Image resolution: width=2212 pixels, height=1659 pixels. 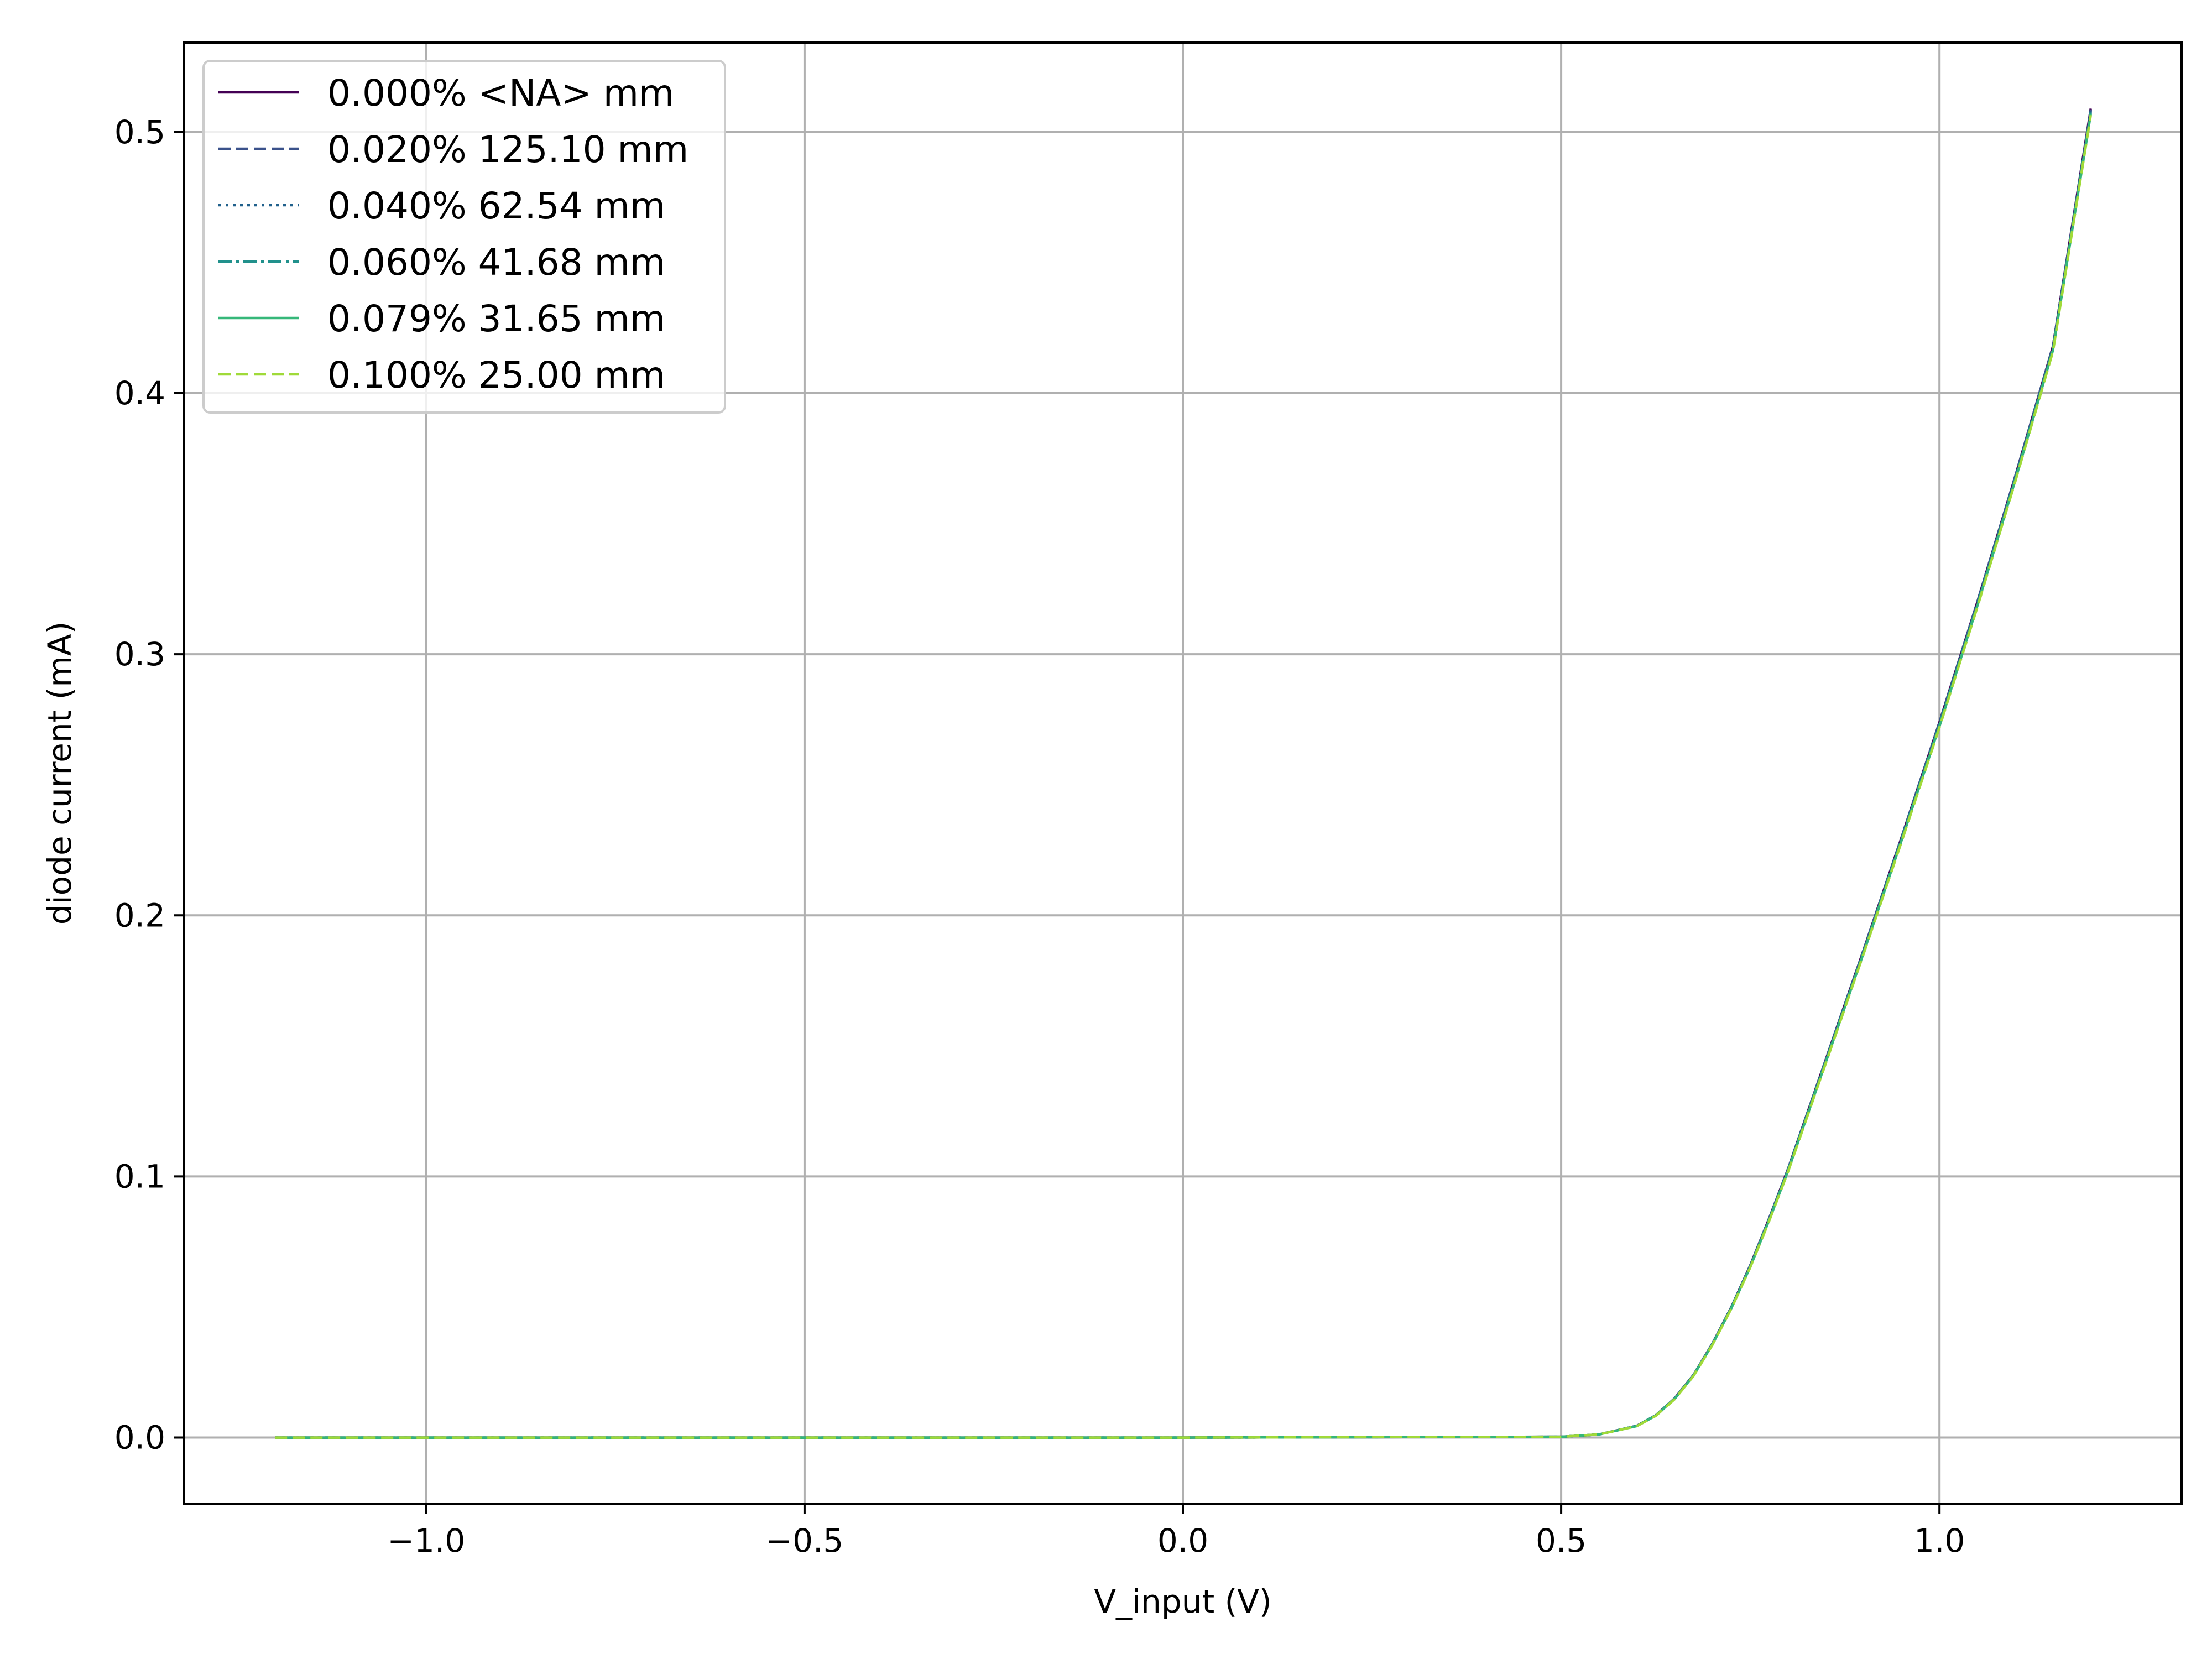 What do you see at coordinates (496, 319) in the screenshot?
I see `legend-label-5: 0.079% 31.65 mm` at bounding box center [496, 319].